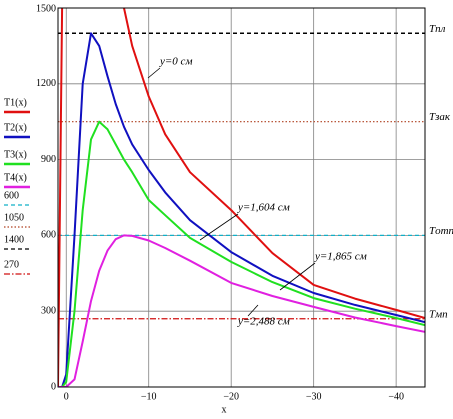  I want to click on y-tick-label: 300, so click(48, 310).